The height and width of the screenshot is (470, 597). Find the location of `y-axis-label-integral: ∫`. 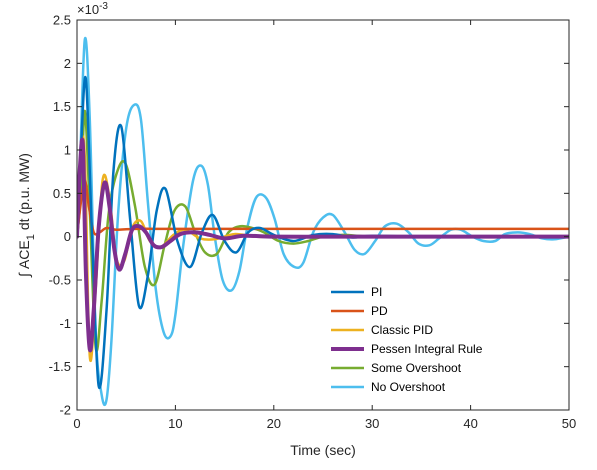

y-axis-label-integral: ∫ is located at coordinates (24, 275).